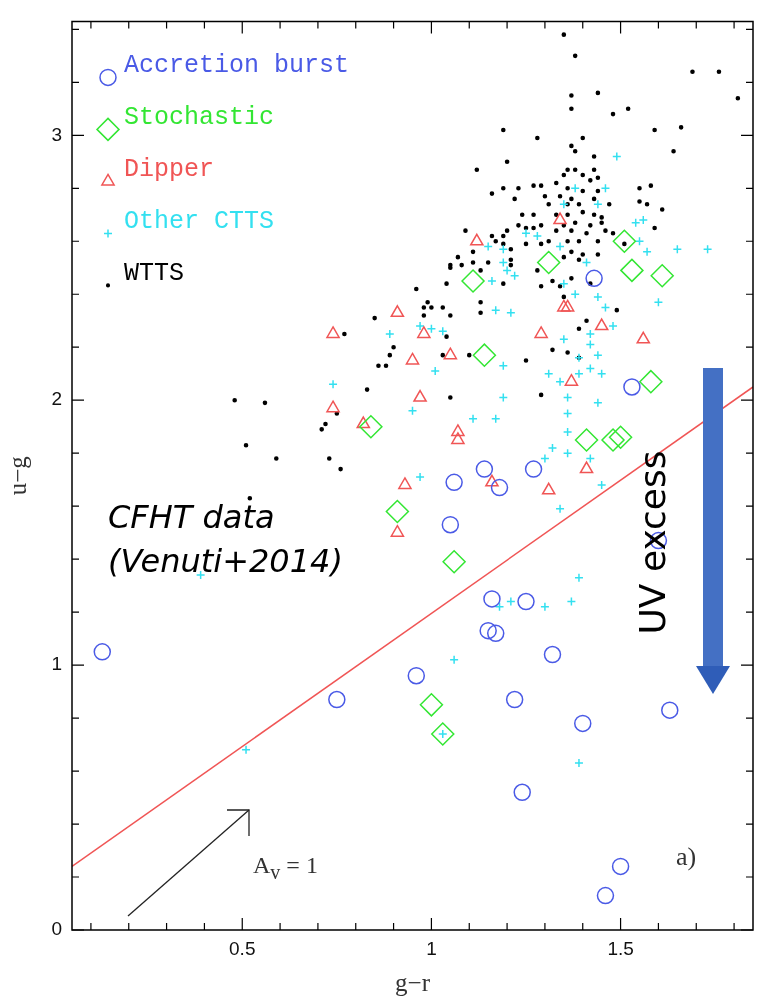 The image size is (768, 1003). What do you see at coordinates (56, 399) in the screenshot?
I see `y-tick-label: 2` at bounding box center [56, 399].